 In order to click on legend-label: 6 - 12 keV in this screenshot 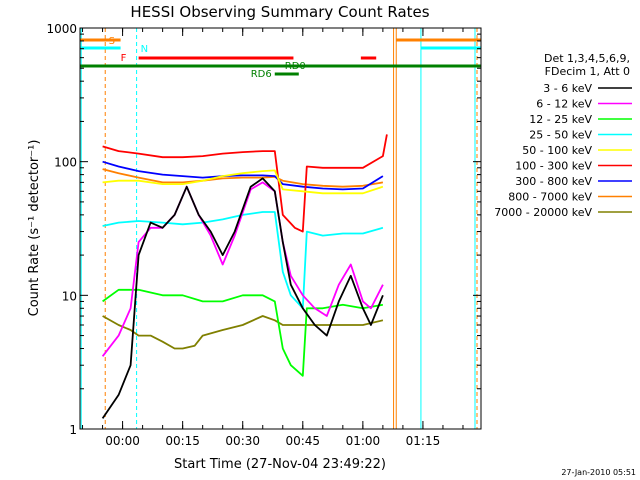, I will do `click(564, 104)`.